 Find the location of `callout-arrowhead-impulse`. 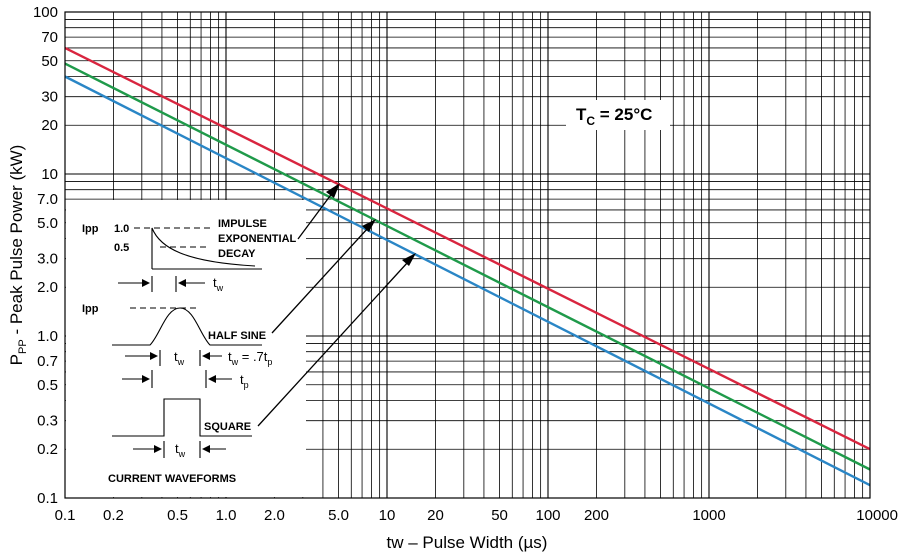

callout-arrowhead-impulse is located at coordinates (333, 190).